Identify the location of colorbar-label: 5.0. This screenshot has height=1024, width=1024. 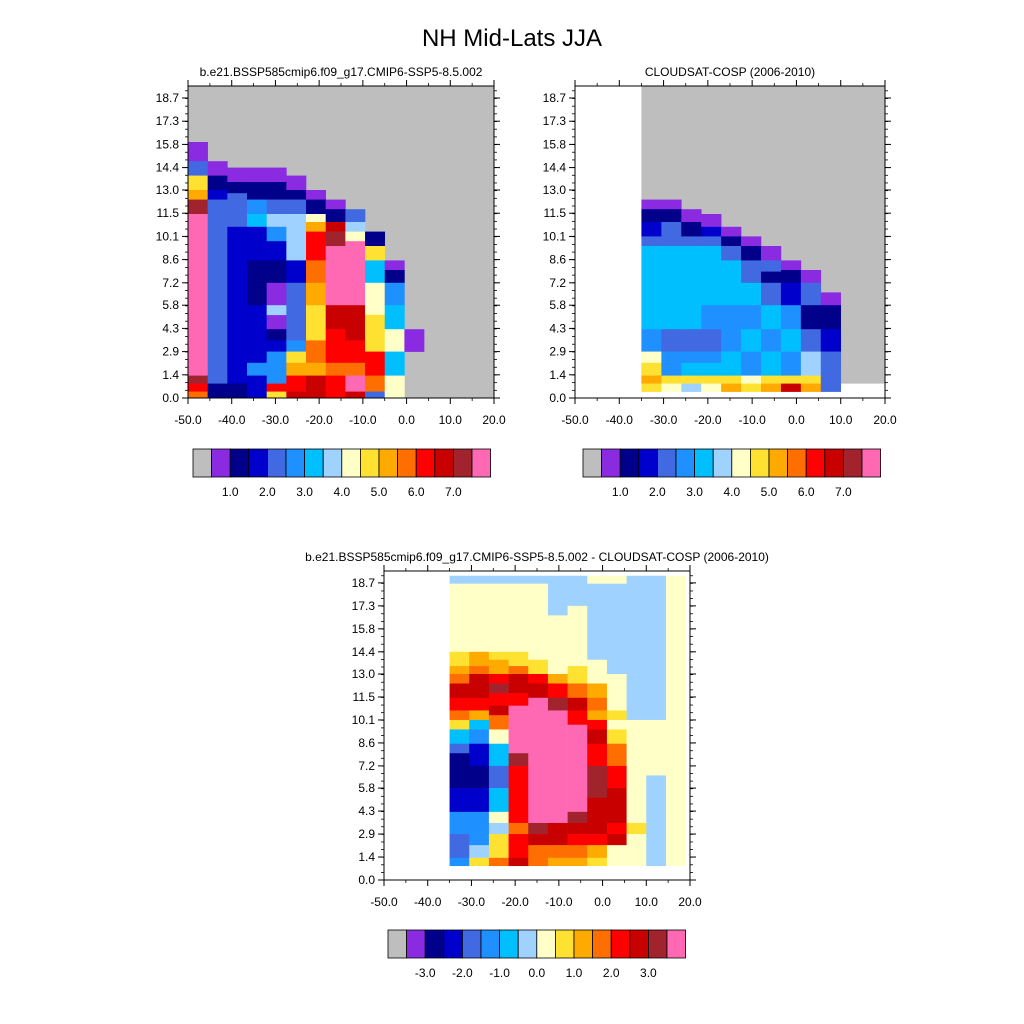
(379, 492).